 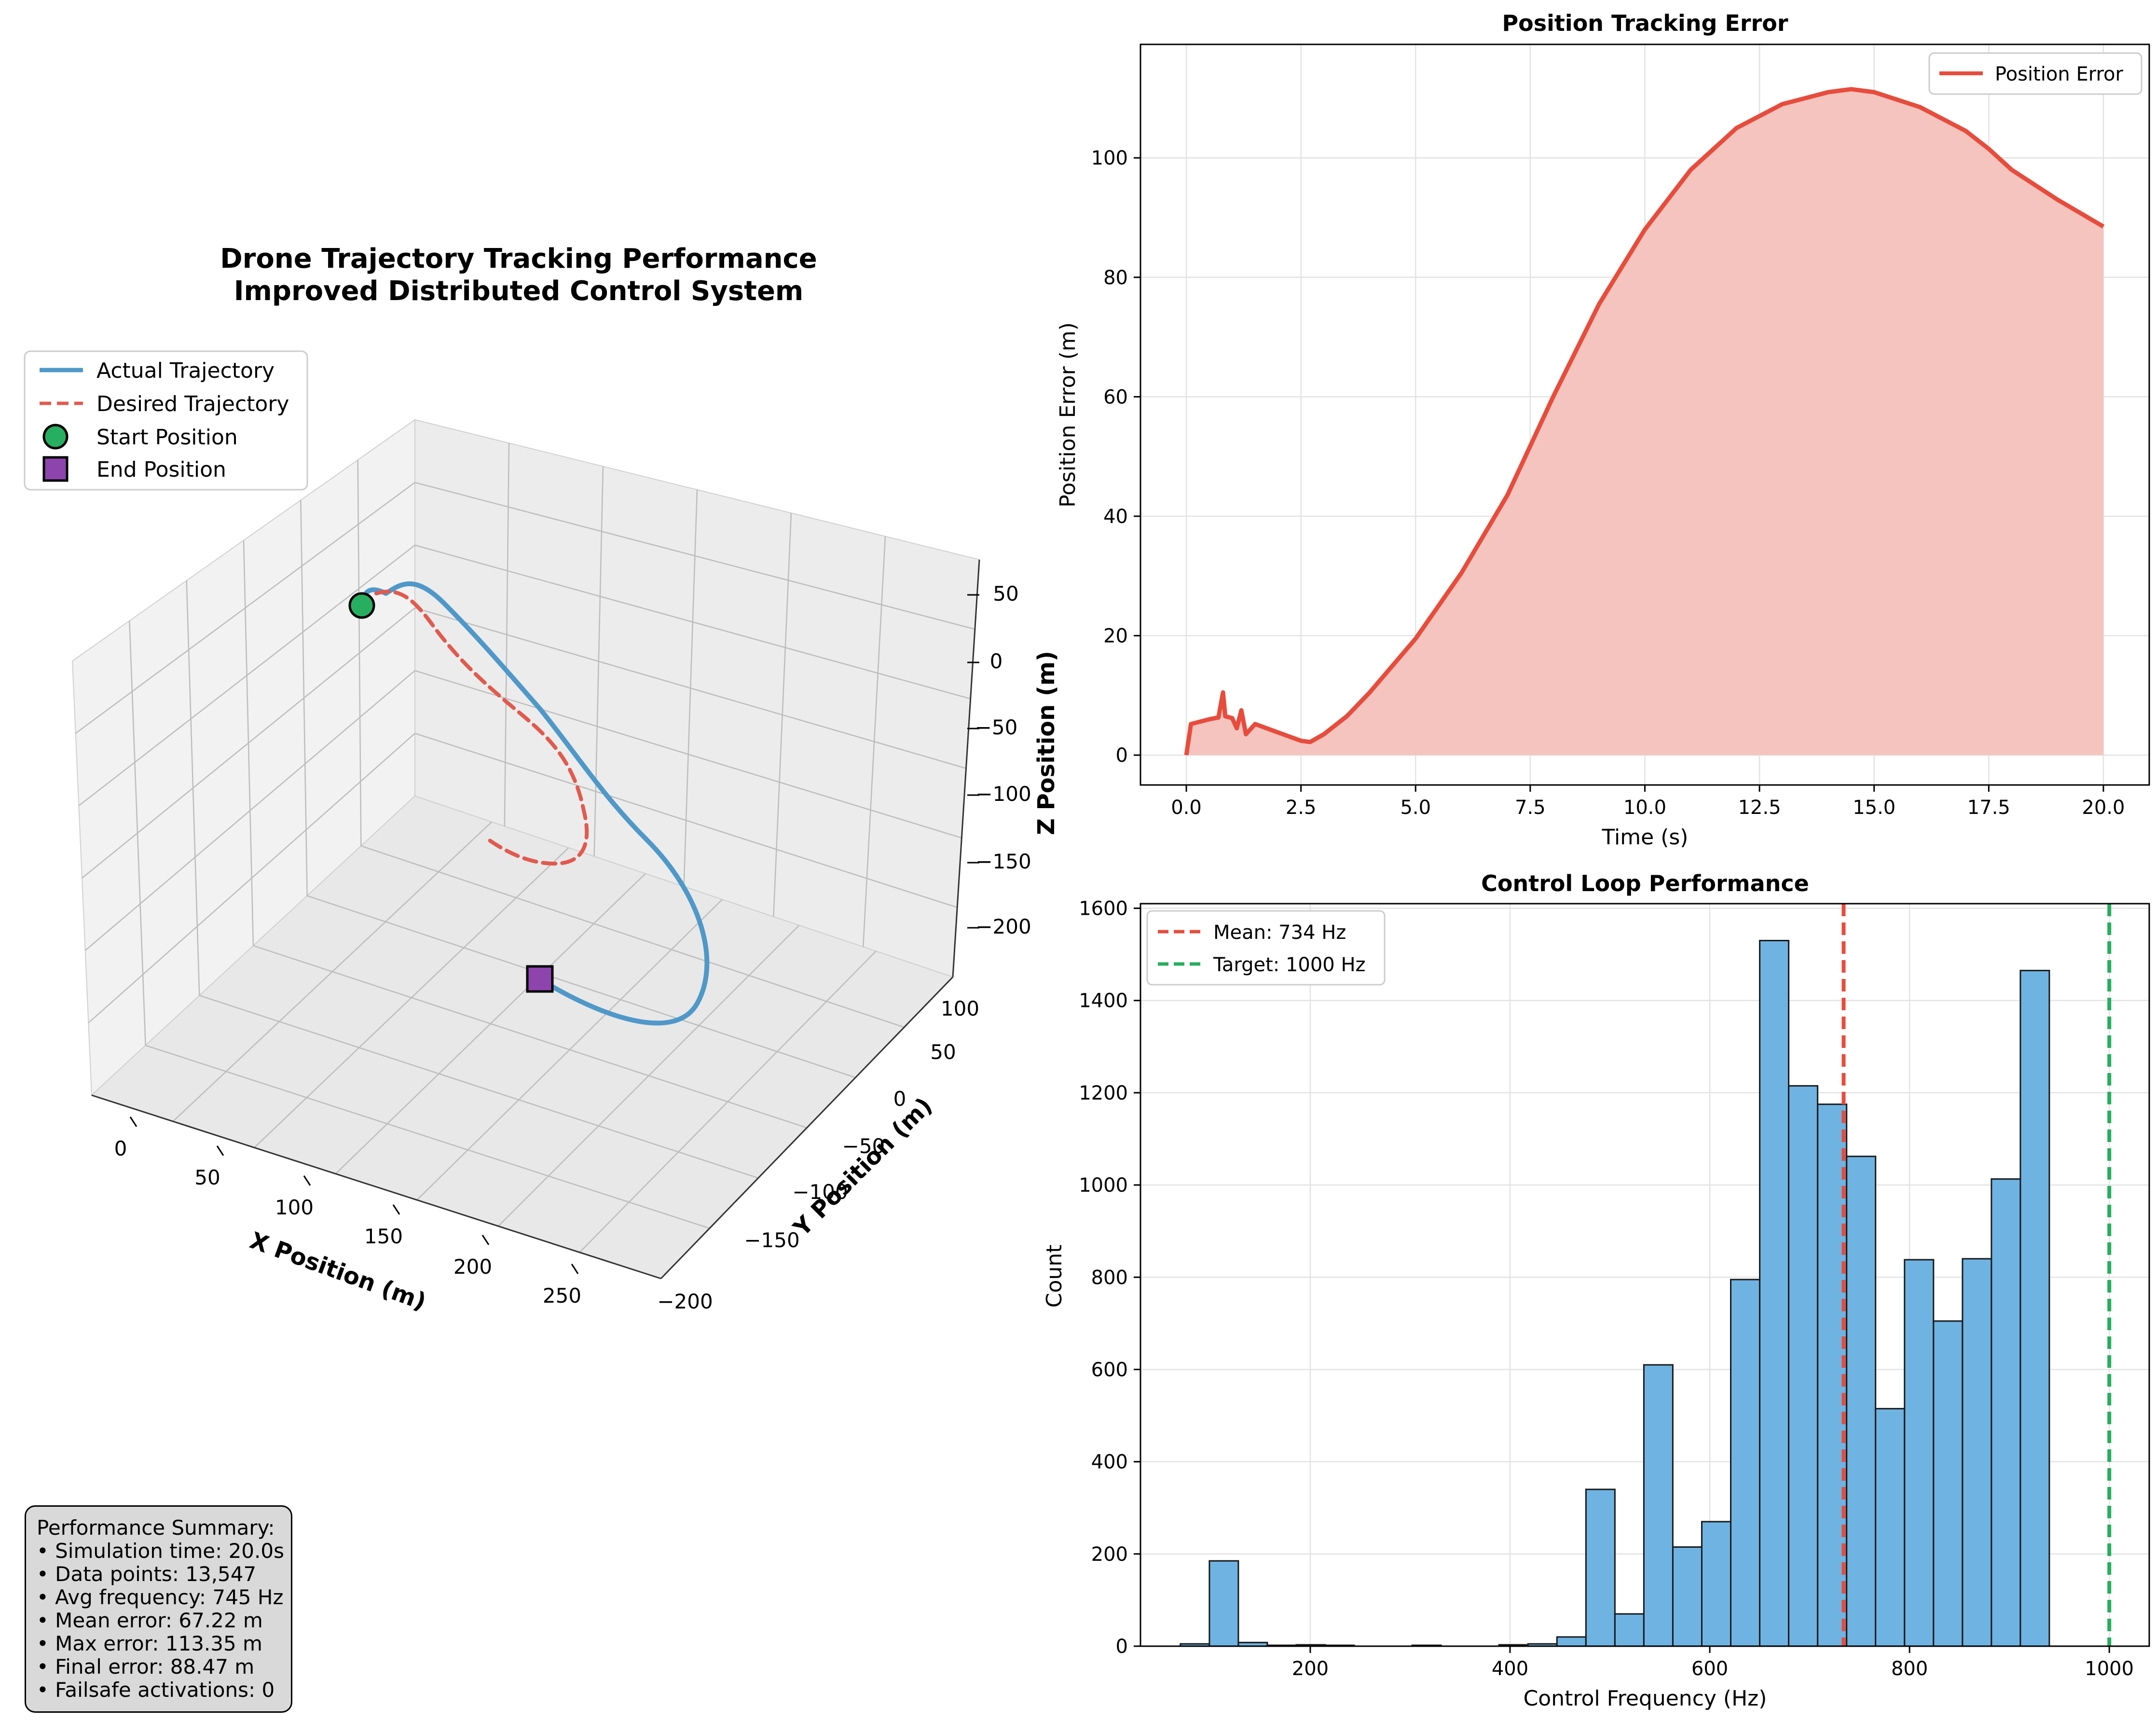 I want to click on y-tick-label: 1600, so click(x=1104, y=909).